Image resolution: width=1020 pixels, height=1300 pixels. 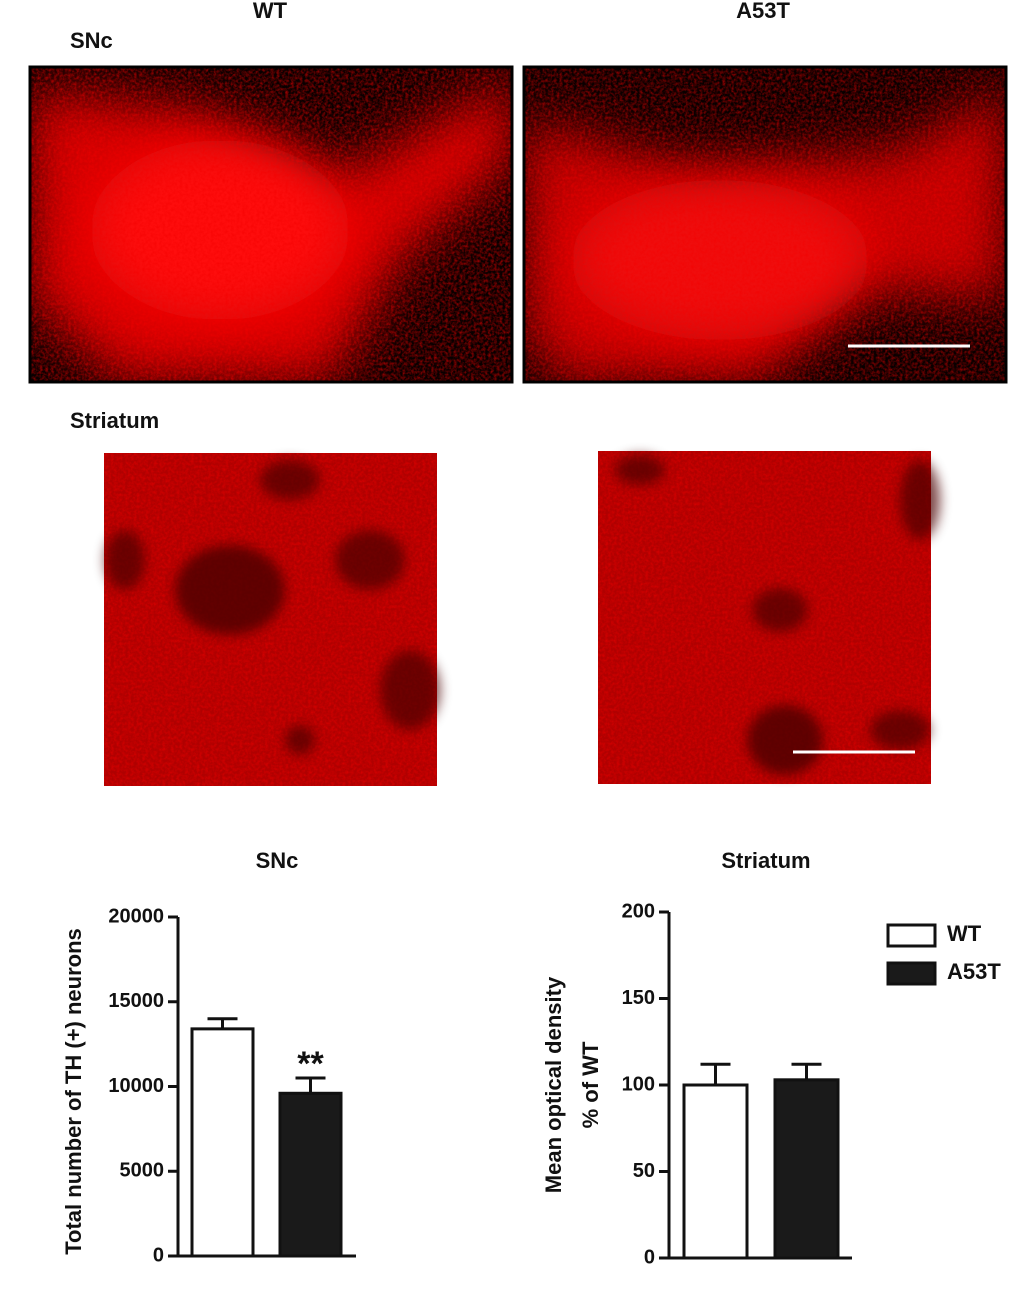 I want to click on y-tick-label: 200, so click(x=638, y=911).